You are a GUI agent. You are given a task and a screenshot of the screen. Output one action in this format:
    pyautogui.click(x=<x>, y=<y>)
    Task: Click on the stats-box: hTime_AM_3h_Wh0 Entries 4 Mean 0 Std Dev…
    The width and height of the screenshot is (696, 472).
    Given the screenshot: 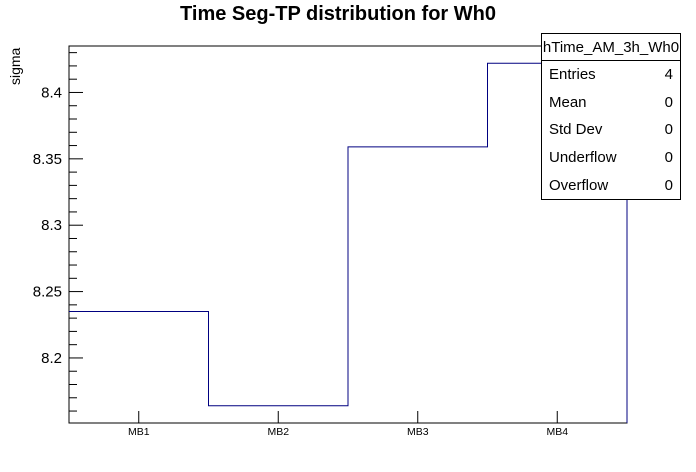 What is the action you would take?
    pyautogui.click(x=611, y=116)
    